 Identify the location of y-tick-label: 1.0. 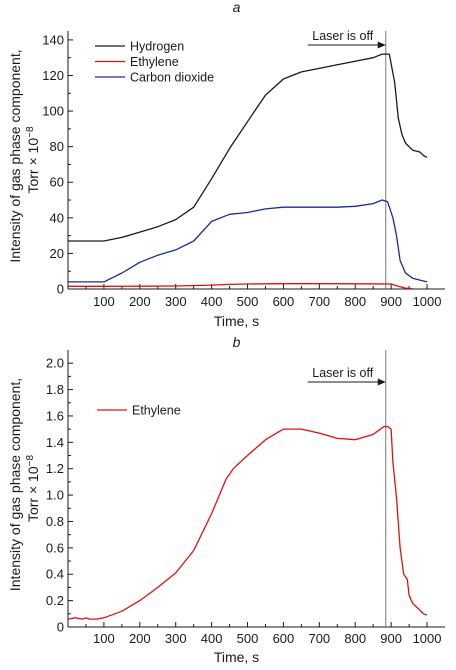
(55, 495).